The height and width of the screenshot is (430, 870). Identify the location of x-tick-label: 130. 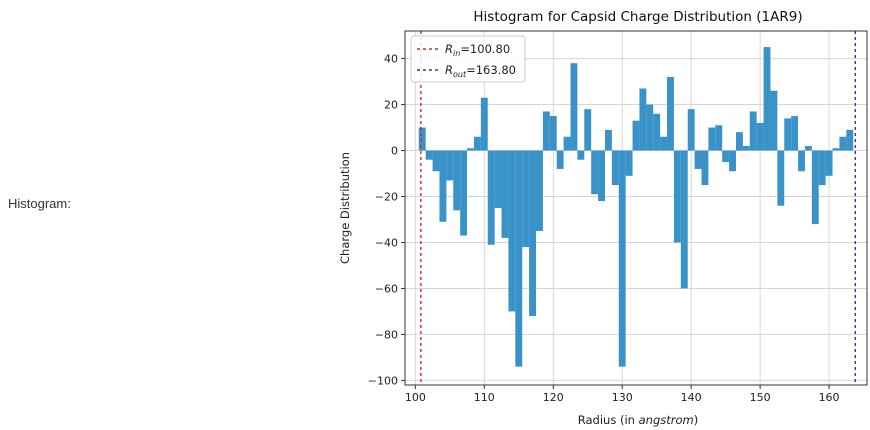
(622, 397).